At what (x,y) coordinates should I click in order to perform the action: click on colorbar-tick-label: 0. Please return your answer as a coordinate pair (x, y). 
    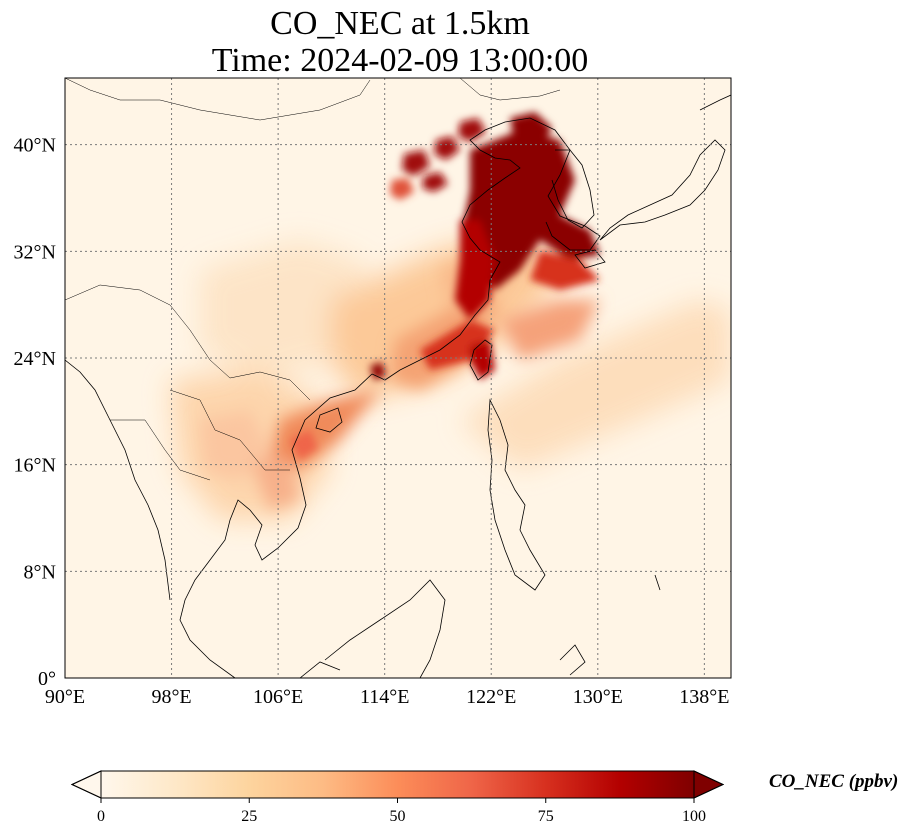
    Looking at the image, I should click on (101, 816).